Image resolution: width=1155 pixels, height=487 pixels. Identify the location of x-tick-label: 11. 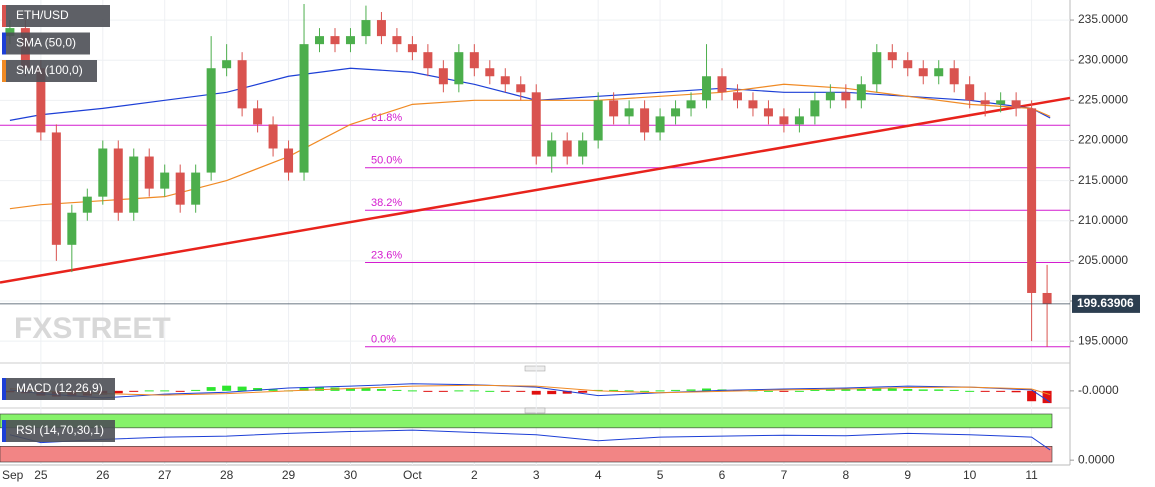
(1031, 475).